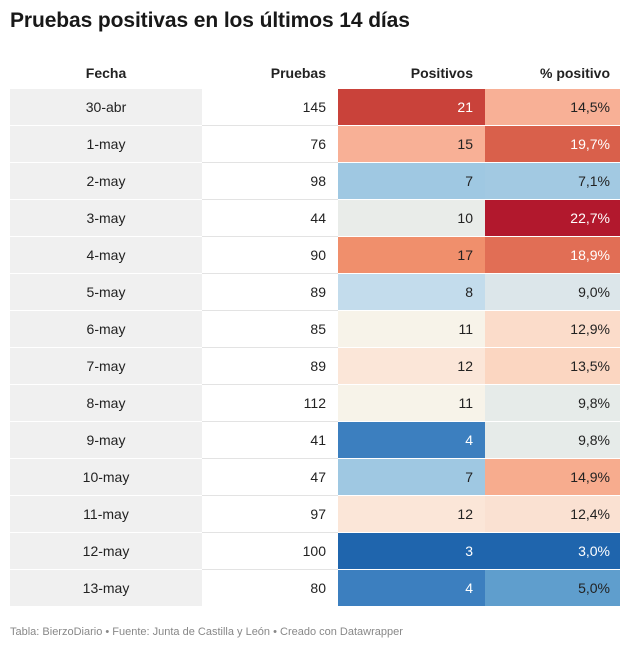  Describe the element at coordinates (552, 366) in the screenshot. I see `cell-pct-positivo: 13,5%` at that location.